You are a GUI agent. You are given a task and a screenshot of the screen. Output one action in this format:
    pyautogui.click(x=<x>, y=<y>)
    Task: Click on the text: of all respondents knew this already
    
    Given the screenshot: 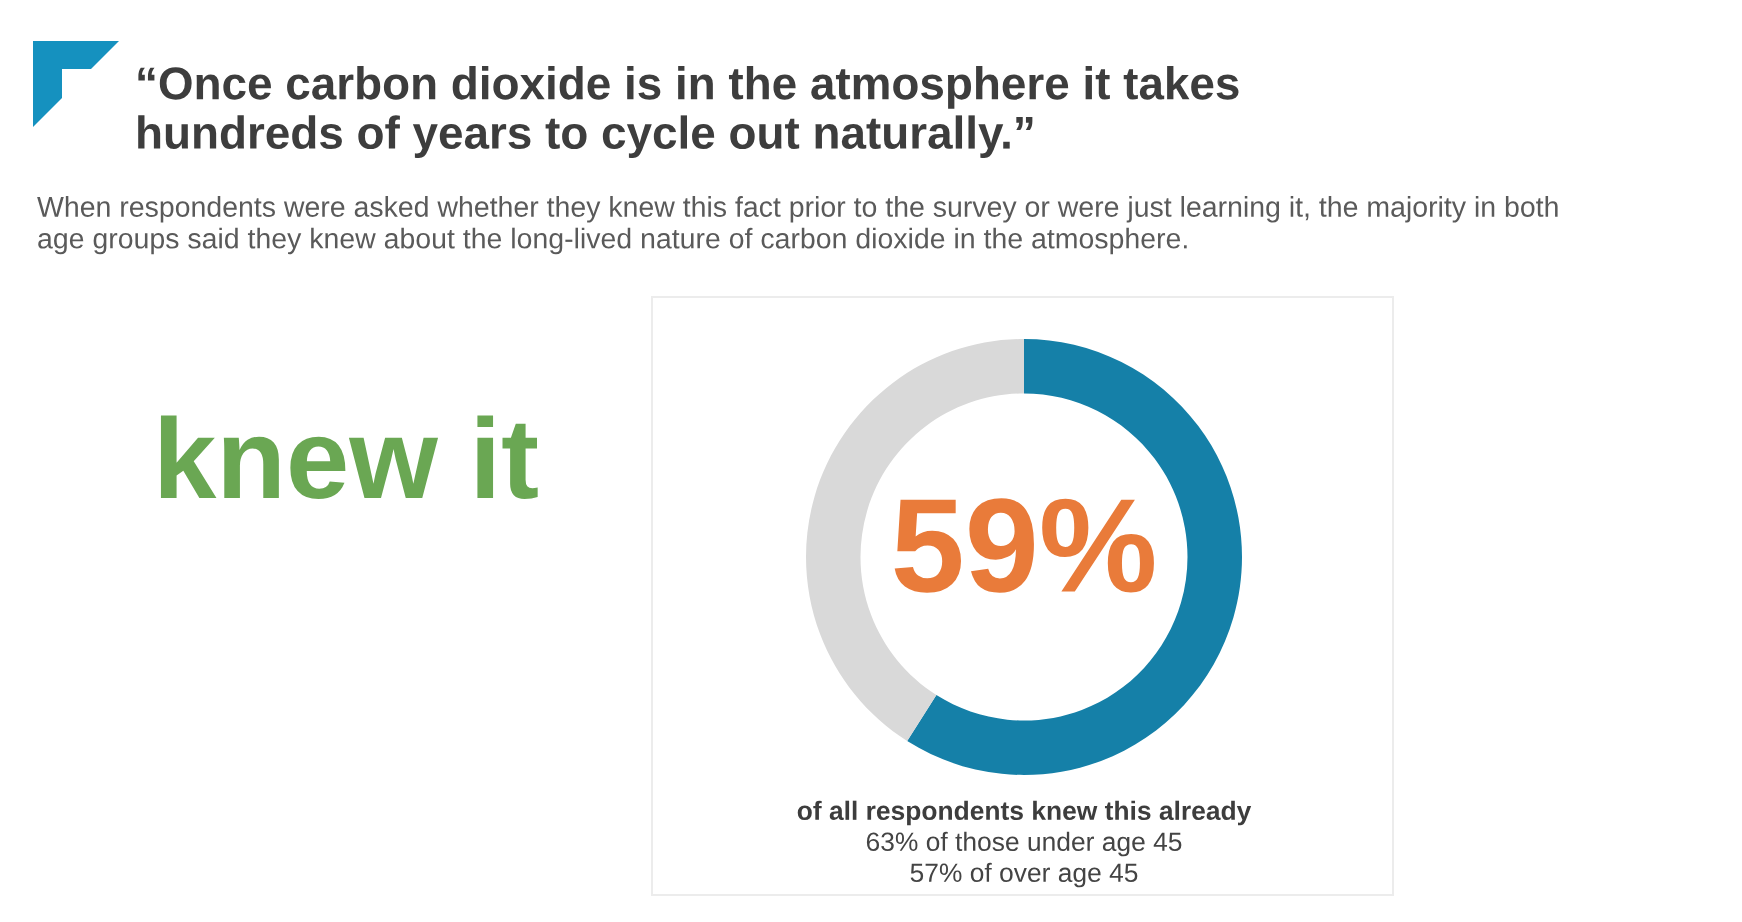 What is the action you would take?
    pyautogui.click(x=1024, y=813)
    